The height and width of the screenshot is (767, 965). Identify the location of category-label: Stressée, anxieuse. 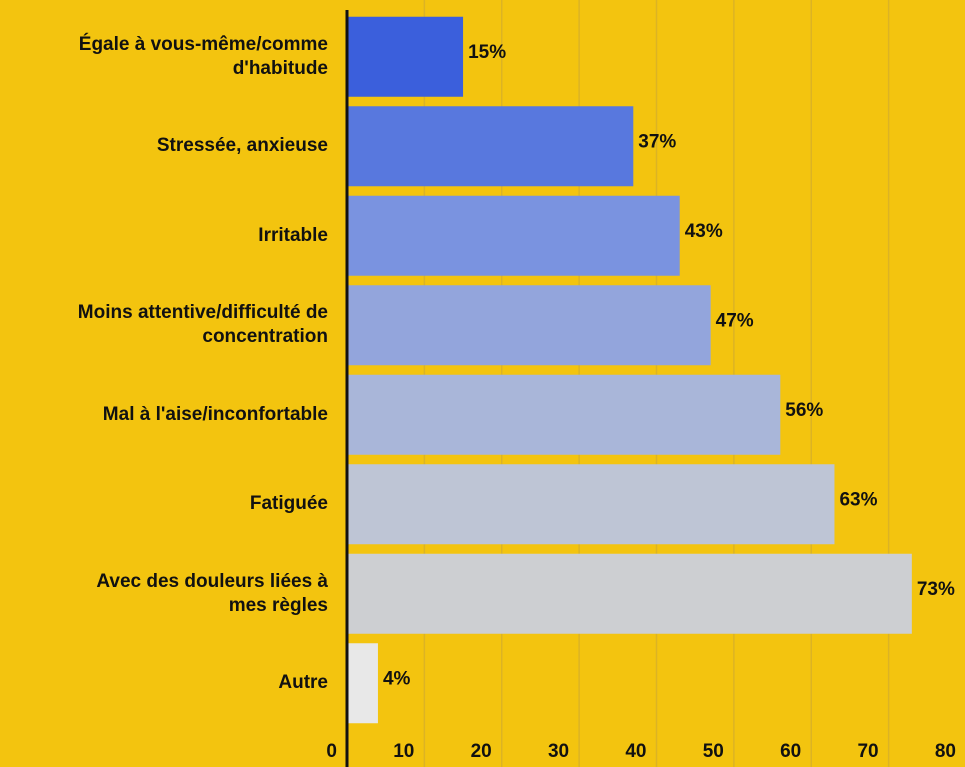
(242, 146).